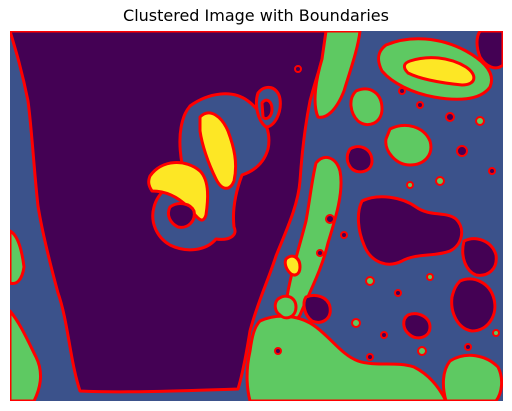  What do you see at coordinates (256, 15) in the screenshot?
I see `figure-title: Clustered Image with Boundaries` at bounding box center [256, 15].